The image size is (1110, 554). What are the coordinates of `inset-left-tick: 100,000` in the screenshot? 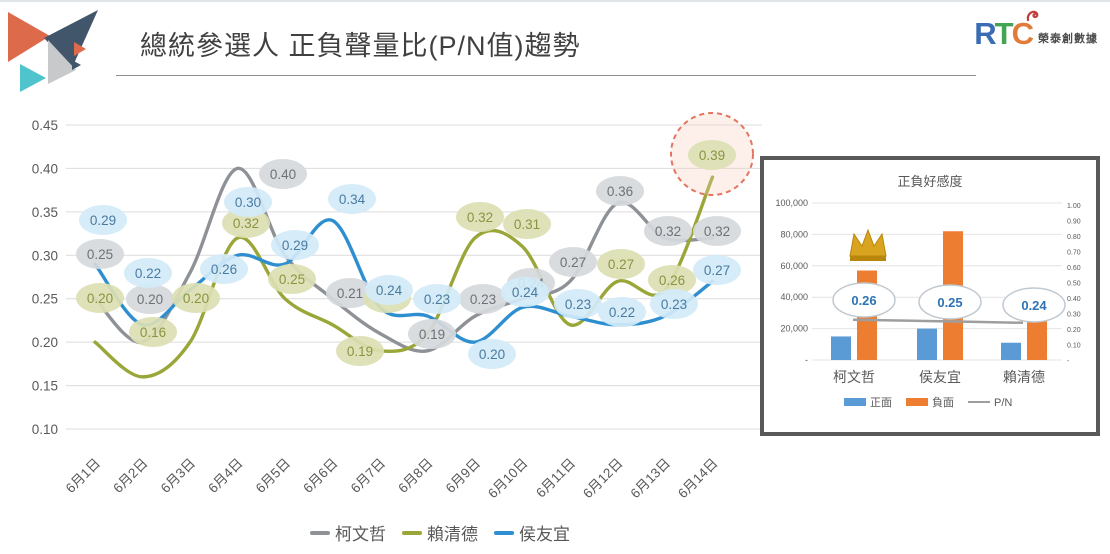 It's located at (791, 203).